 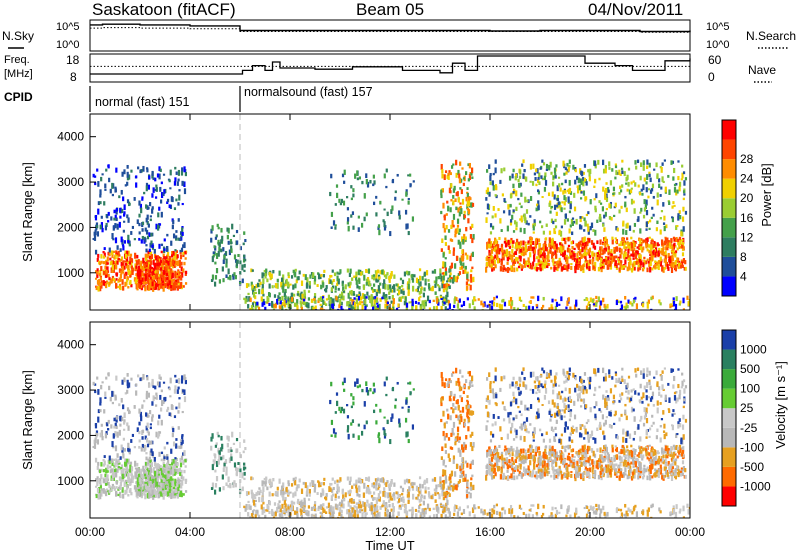 I want to click on freq-label-2: [MHz], so click(x=18, y=74).